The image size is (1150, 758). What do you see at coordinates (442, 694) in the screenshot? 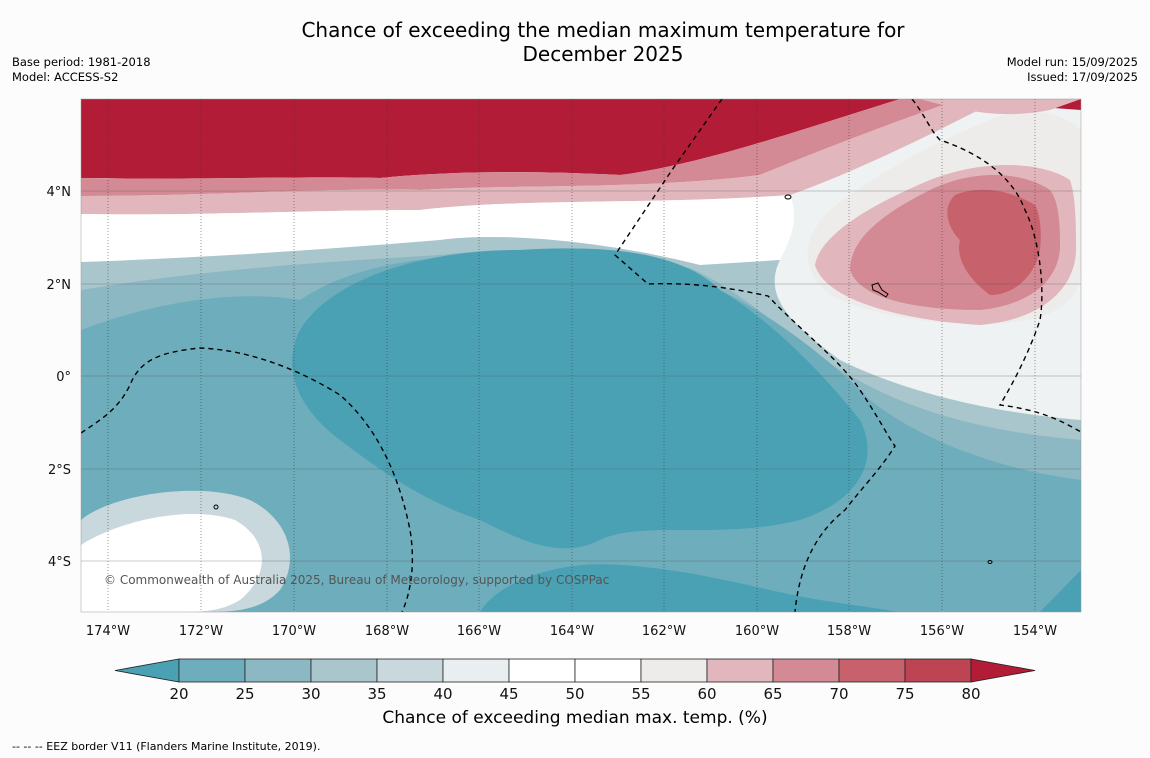
I see `colorbar-tick-label: 40` at bounding box center [442, 694].